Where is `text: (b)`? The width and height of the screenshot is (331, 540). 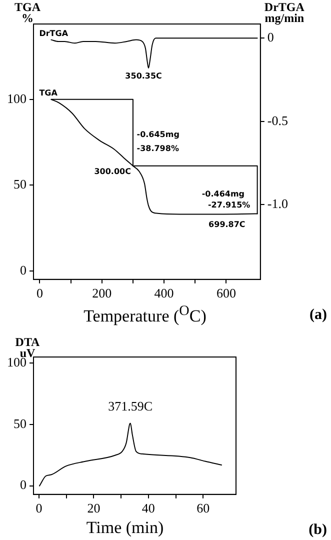
text: (b) is located at coordinates (317, 530).